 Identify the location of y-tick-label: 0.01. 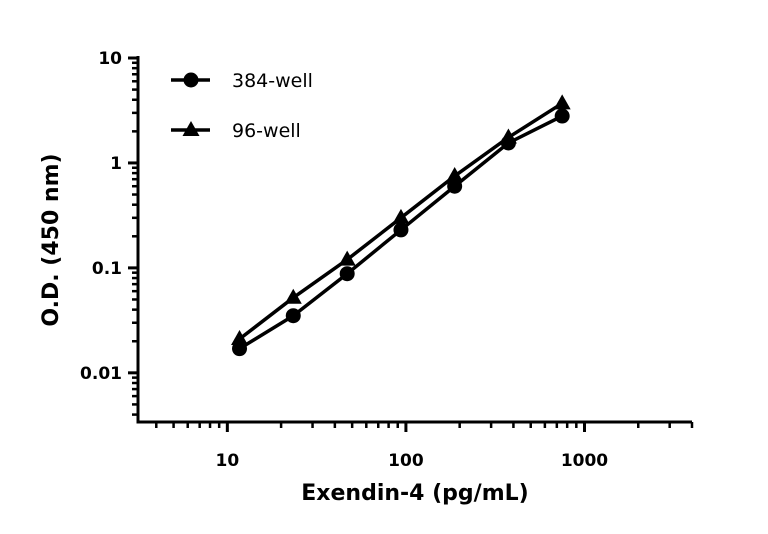
(101, 374).